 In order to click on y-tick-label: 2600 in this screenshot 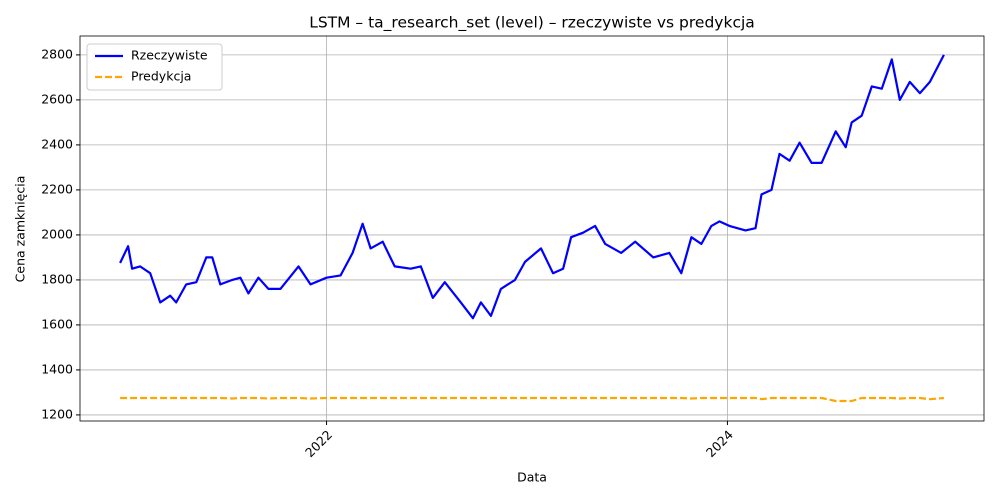, I will do `click(57, 98)`.